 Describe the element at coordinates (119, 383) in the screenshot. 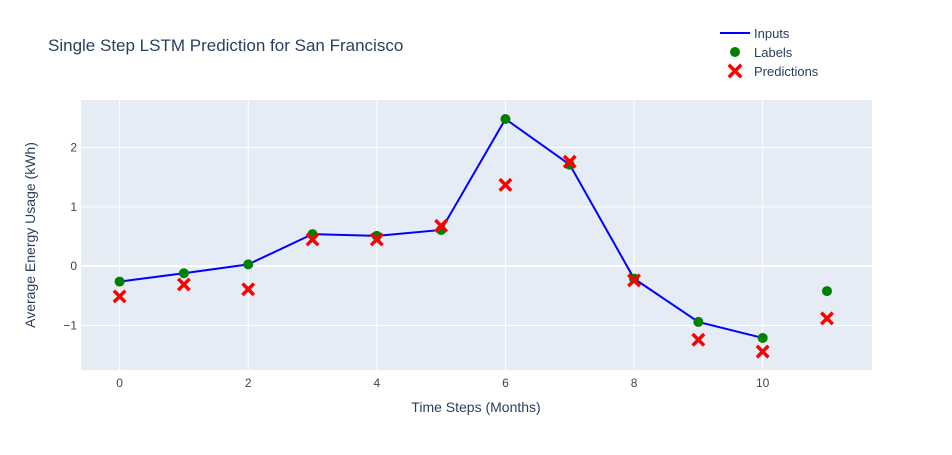

I see `x-tick-label: 0` at that location.